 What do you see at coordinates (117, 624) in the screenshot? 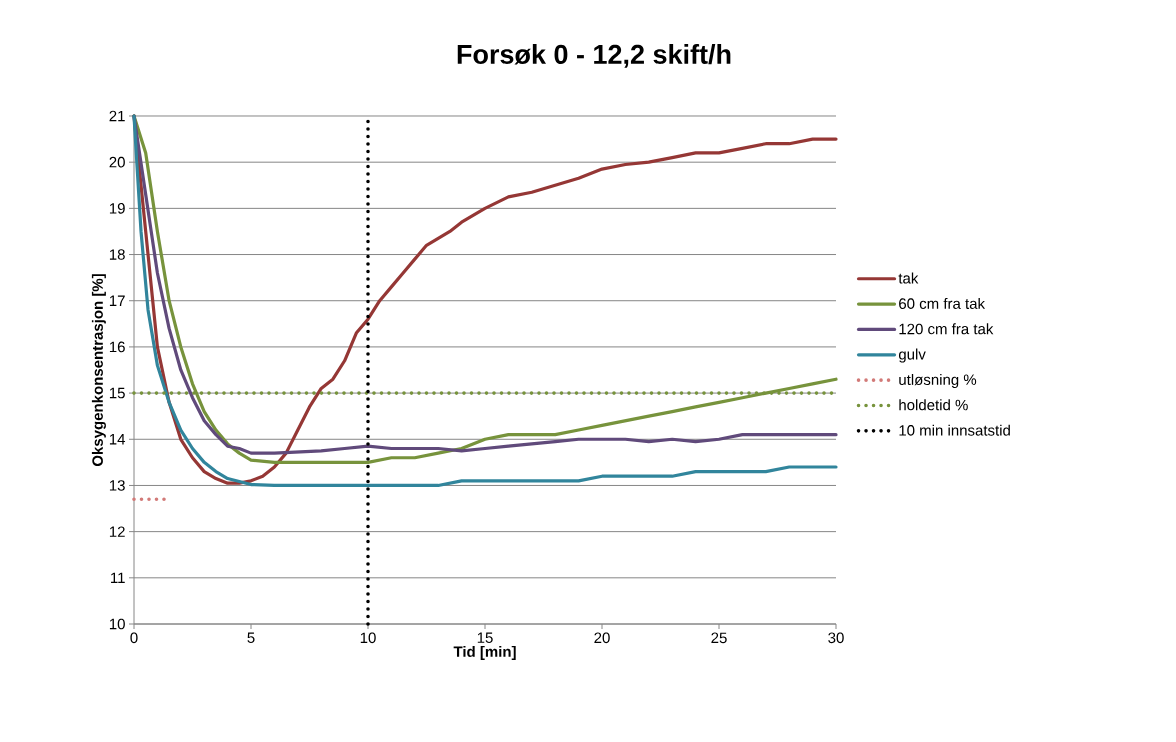
I see `y-tick-label: 10` at bounding box center [117, 624].